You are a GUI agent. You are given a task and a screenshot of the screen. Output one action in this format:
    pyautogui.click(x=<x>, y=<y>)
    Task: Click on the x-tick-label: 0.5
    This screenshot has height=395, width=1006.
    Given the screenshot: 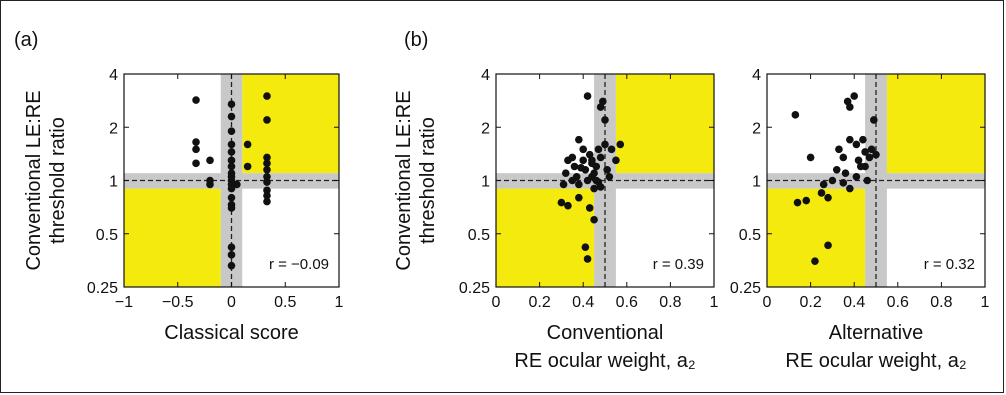 What is the action you would take?
    pyautogui.click(x=285, y=302)
    